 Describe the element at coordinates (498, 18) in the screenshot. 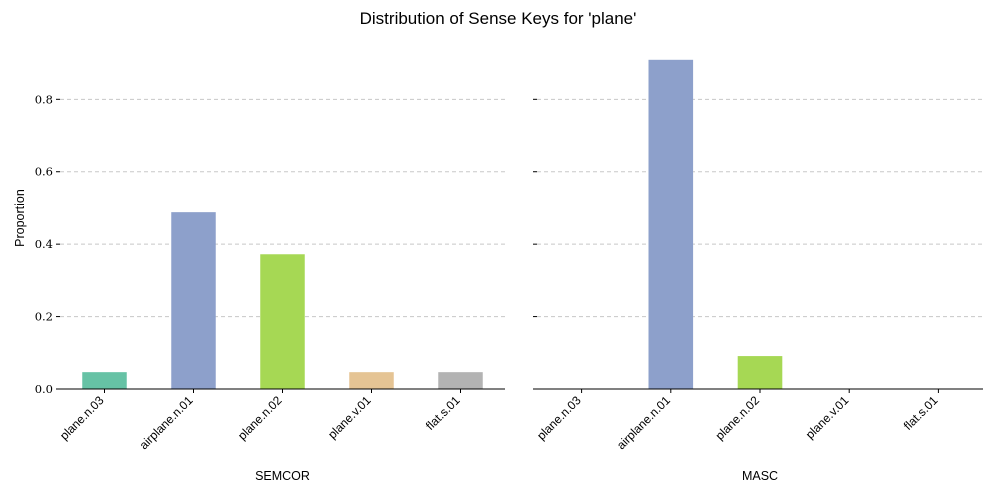

I see `chart-title: Distribution of Sense Keys for 'plane'` at that location.